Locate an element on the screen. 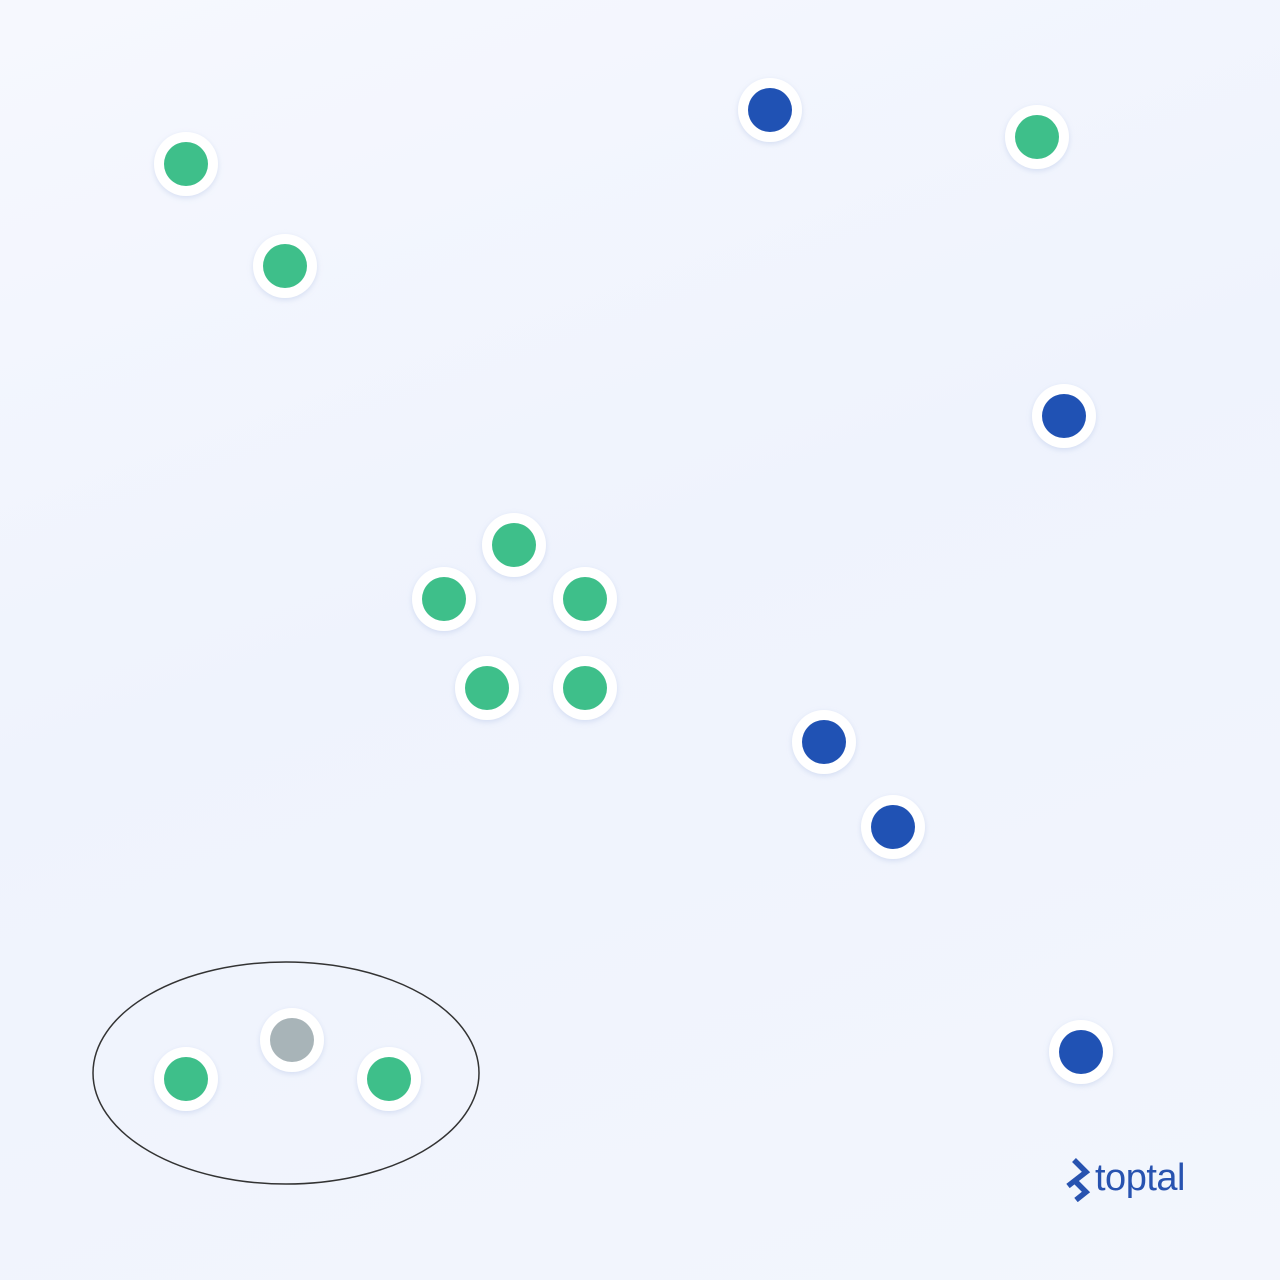  node-dot-gray is located at coordinates (292, 1040).